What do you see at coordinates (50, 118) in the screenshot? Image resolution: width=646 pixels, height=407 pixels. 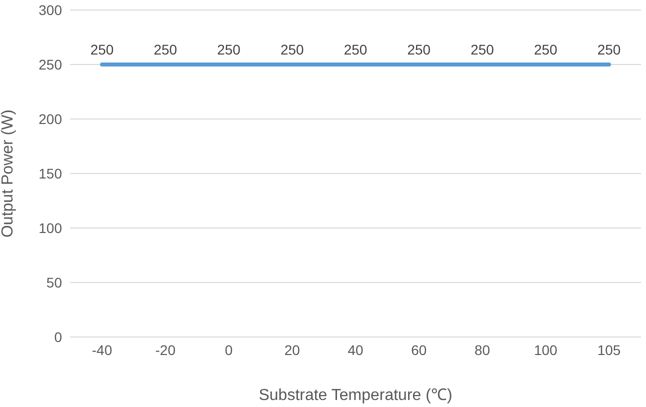 I see `y-tick-label: 200` at bounding box center [50, 118].